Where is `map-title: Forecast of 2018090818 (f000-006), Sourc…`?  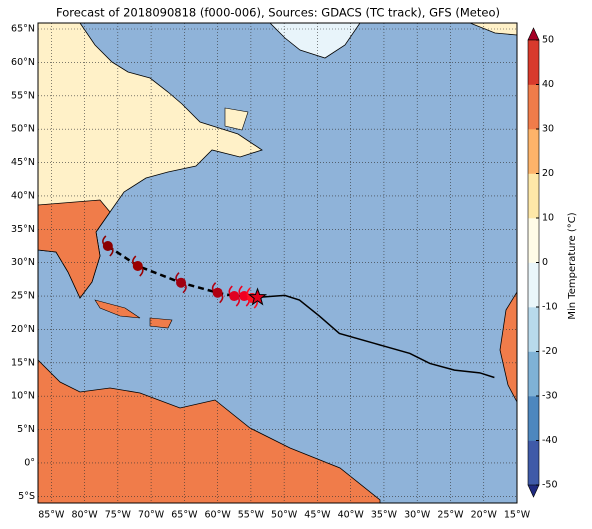 map-title: Forecast of 2018090818 (f000-006), Sourc… is located at coordinates (278, 13).